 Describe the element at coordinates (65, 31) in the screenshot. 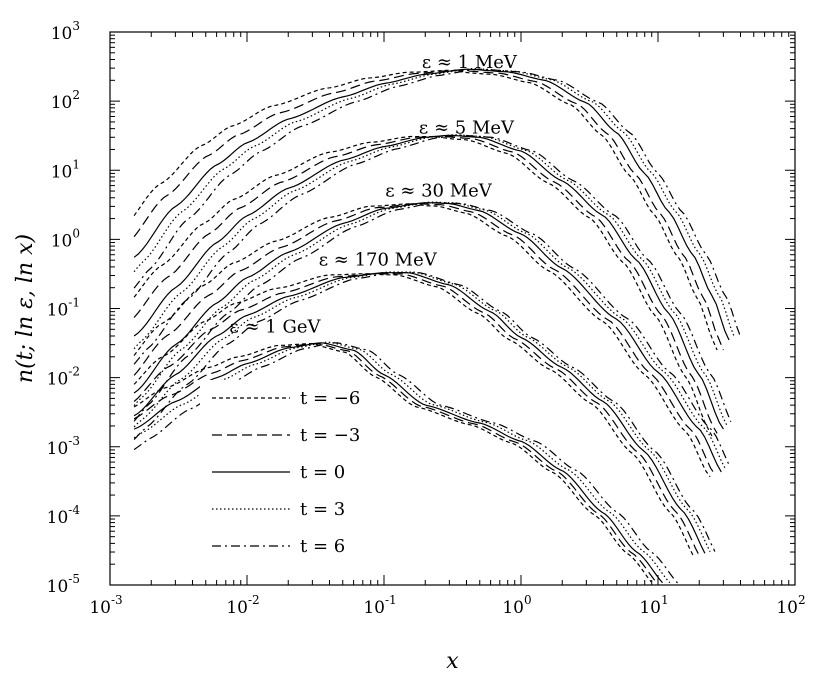

I see `y-tick-label: 10³` at that location.